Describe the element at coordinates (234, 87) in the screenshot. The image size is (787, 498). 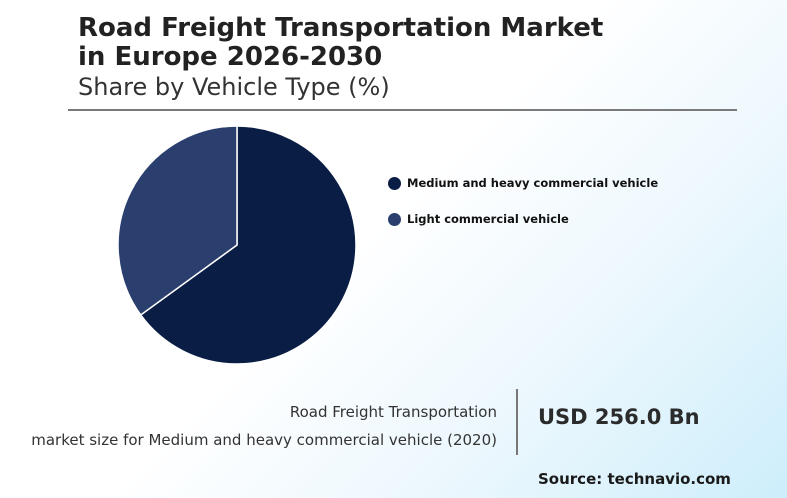
I see `chart-subtitle: Share by Vehicle Type (%)` at that location.